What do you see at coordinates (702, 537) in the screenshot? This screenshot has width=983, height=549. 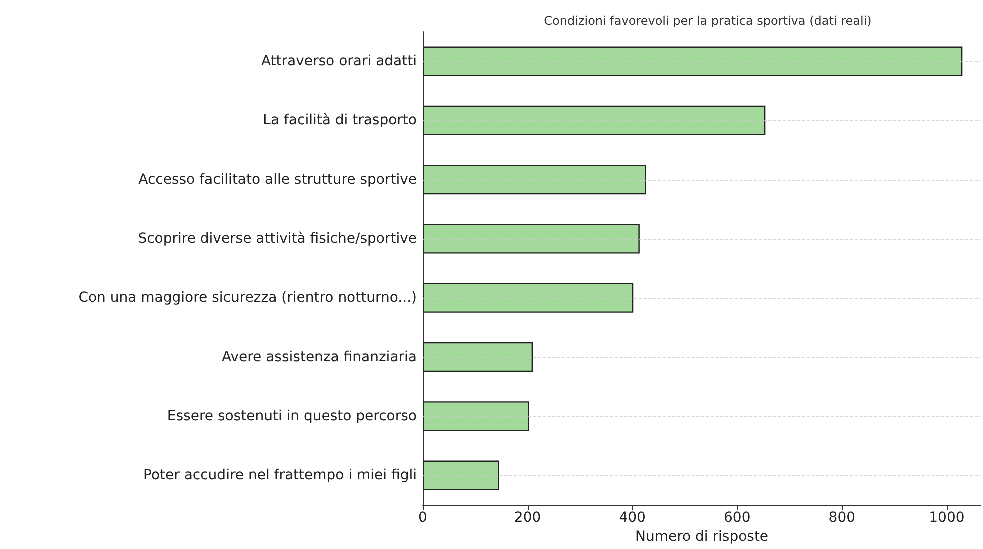 I see `x-axis-title: Numero di risposte` at bounding box center [702, 537].